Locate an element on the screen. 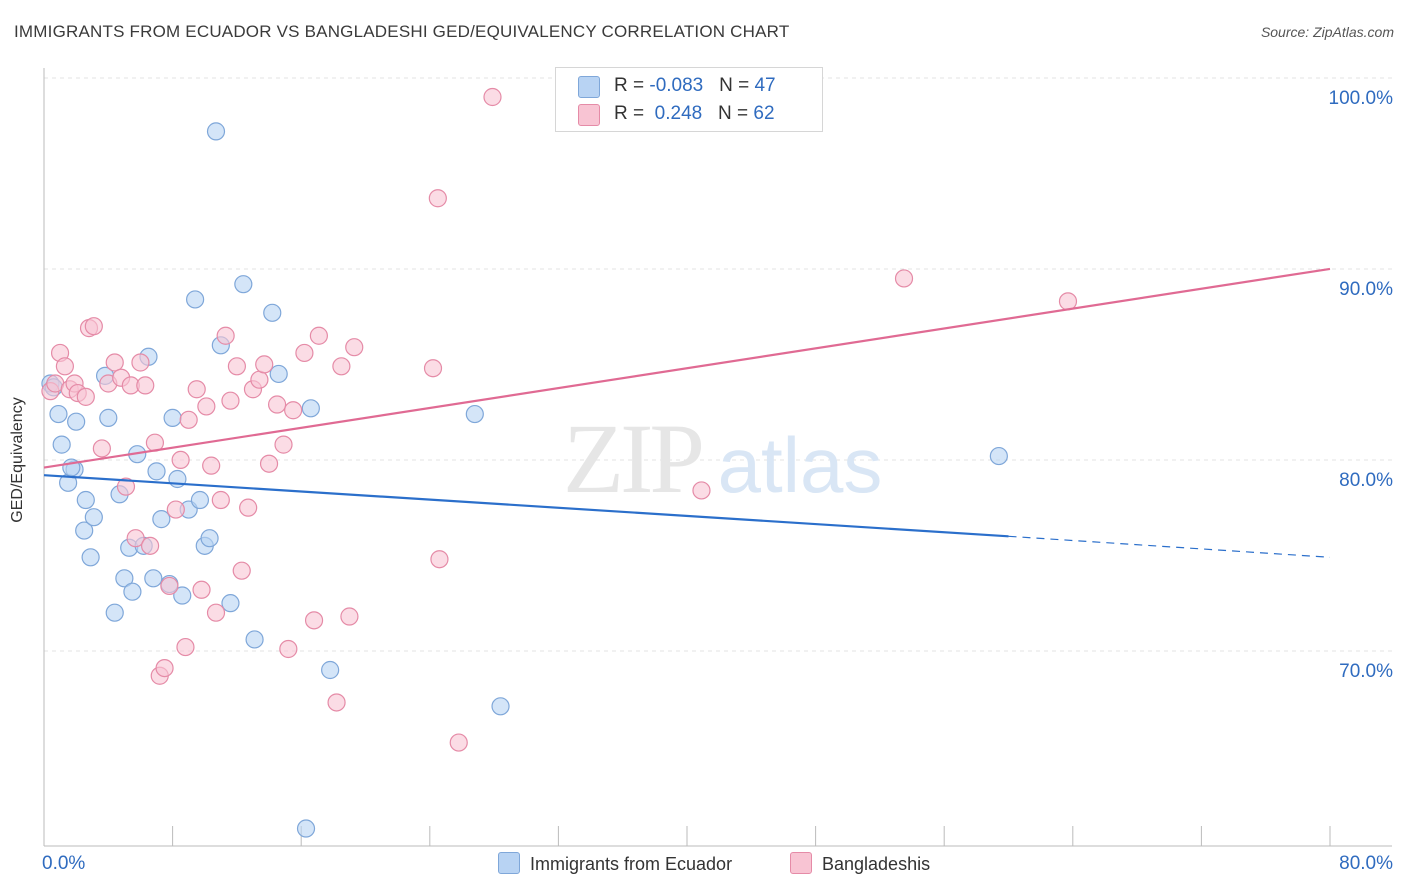 The image size is (1406, 892). legend: R = -0.083 N = 47 R = 0.248 N = 62 is located at coordinates (689, 99).